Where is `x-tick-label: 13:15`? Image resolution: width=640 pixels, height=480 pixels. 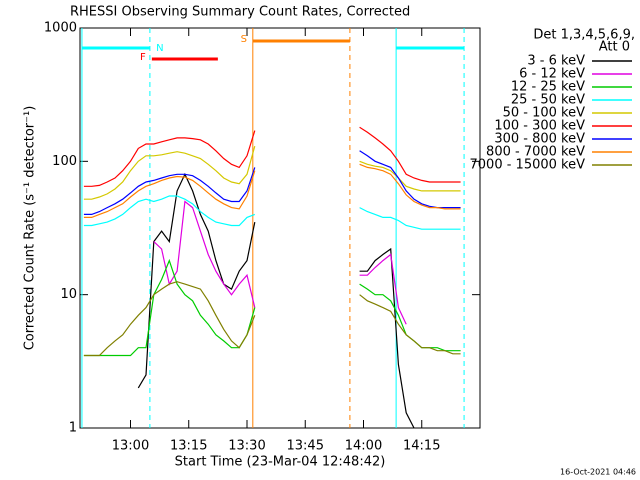 x-tick-label: 13:15 is located at coordinates (188, 446).